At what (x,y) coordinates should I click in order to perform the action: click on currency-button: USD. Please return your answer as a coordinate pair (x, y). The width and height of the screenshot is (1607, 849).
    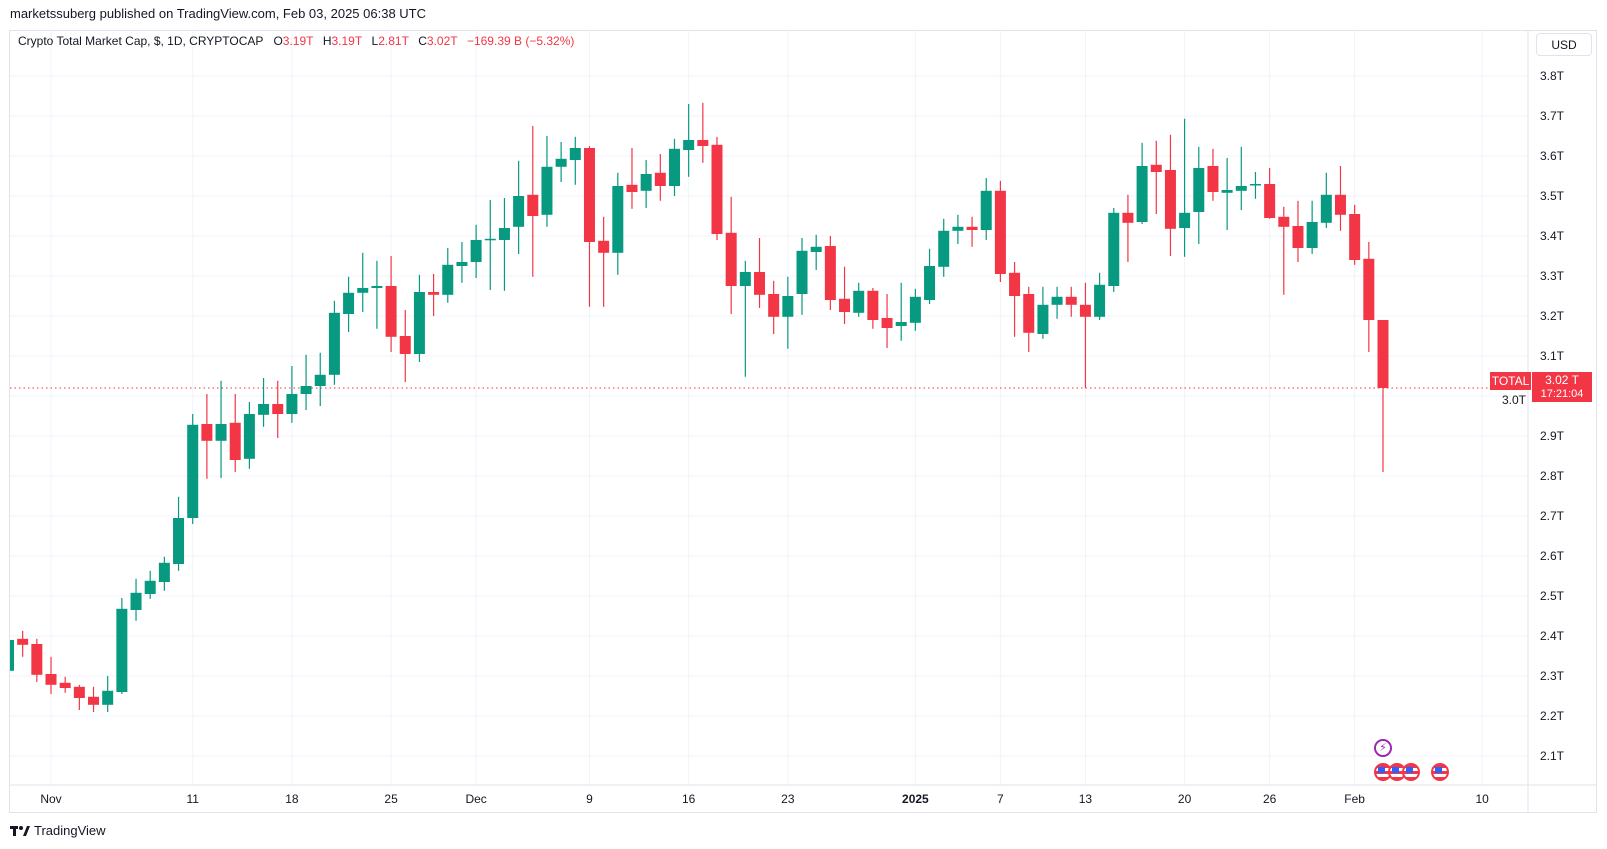
    Looking at the image, I should click on (1564, 44).